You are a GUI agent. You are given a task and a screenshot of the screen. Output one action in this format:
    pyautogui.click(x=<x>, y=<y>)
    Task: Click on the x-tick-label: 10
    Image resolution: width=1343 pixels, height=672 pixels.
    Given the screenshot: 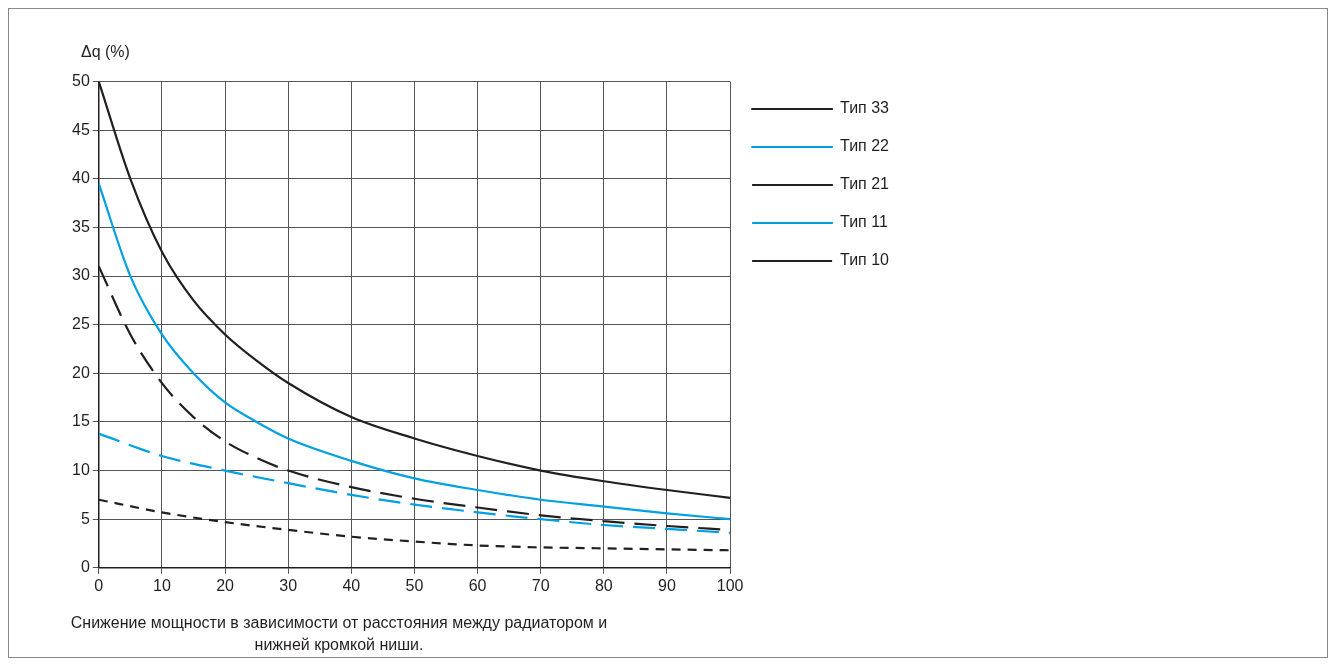 What is the action you would take?
    pyautogui.click(x=162, y=585)
    